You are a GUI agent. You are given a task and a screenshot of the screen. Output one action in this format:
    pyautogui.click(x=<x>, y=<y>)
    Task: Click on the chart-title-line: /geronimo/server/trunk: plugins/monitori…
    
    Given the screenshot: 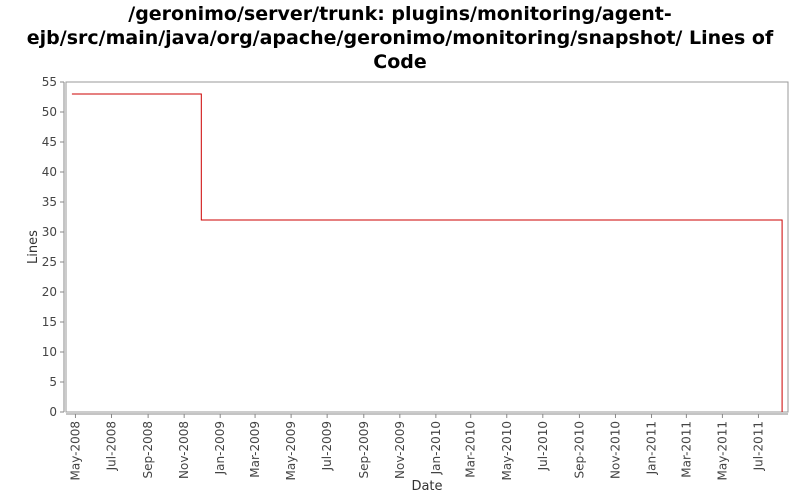 What is the action you would take?
    pyautogui.click(x=400, y=14)
    